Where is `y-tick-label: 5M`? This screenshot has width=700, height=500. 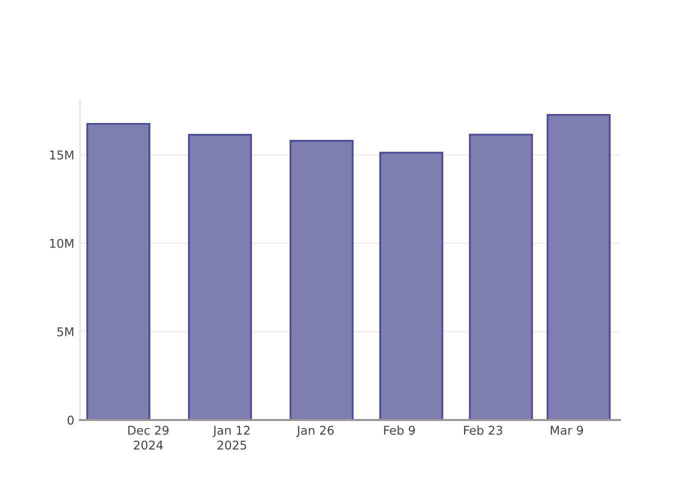
y-tick-label: 5M is located at coordinates (65, 331).